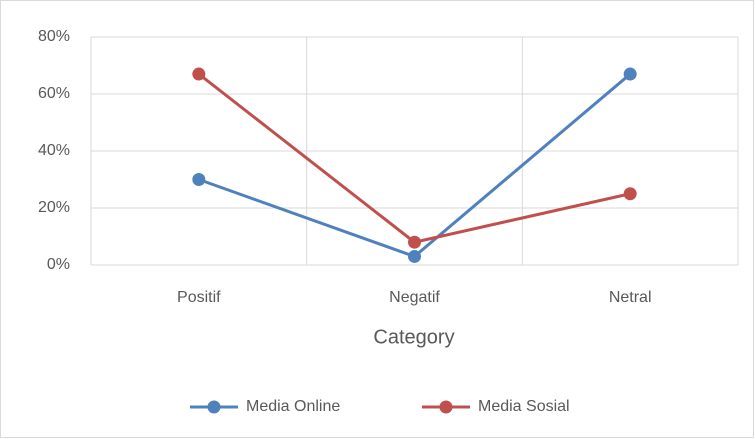  I want to click on legend-label: Media Online, so click(293, 406).